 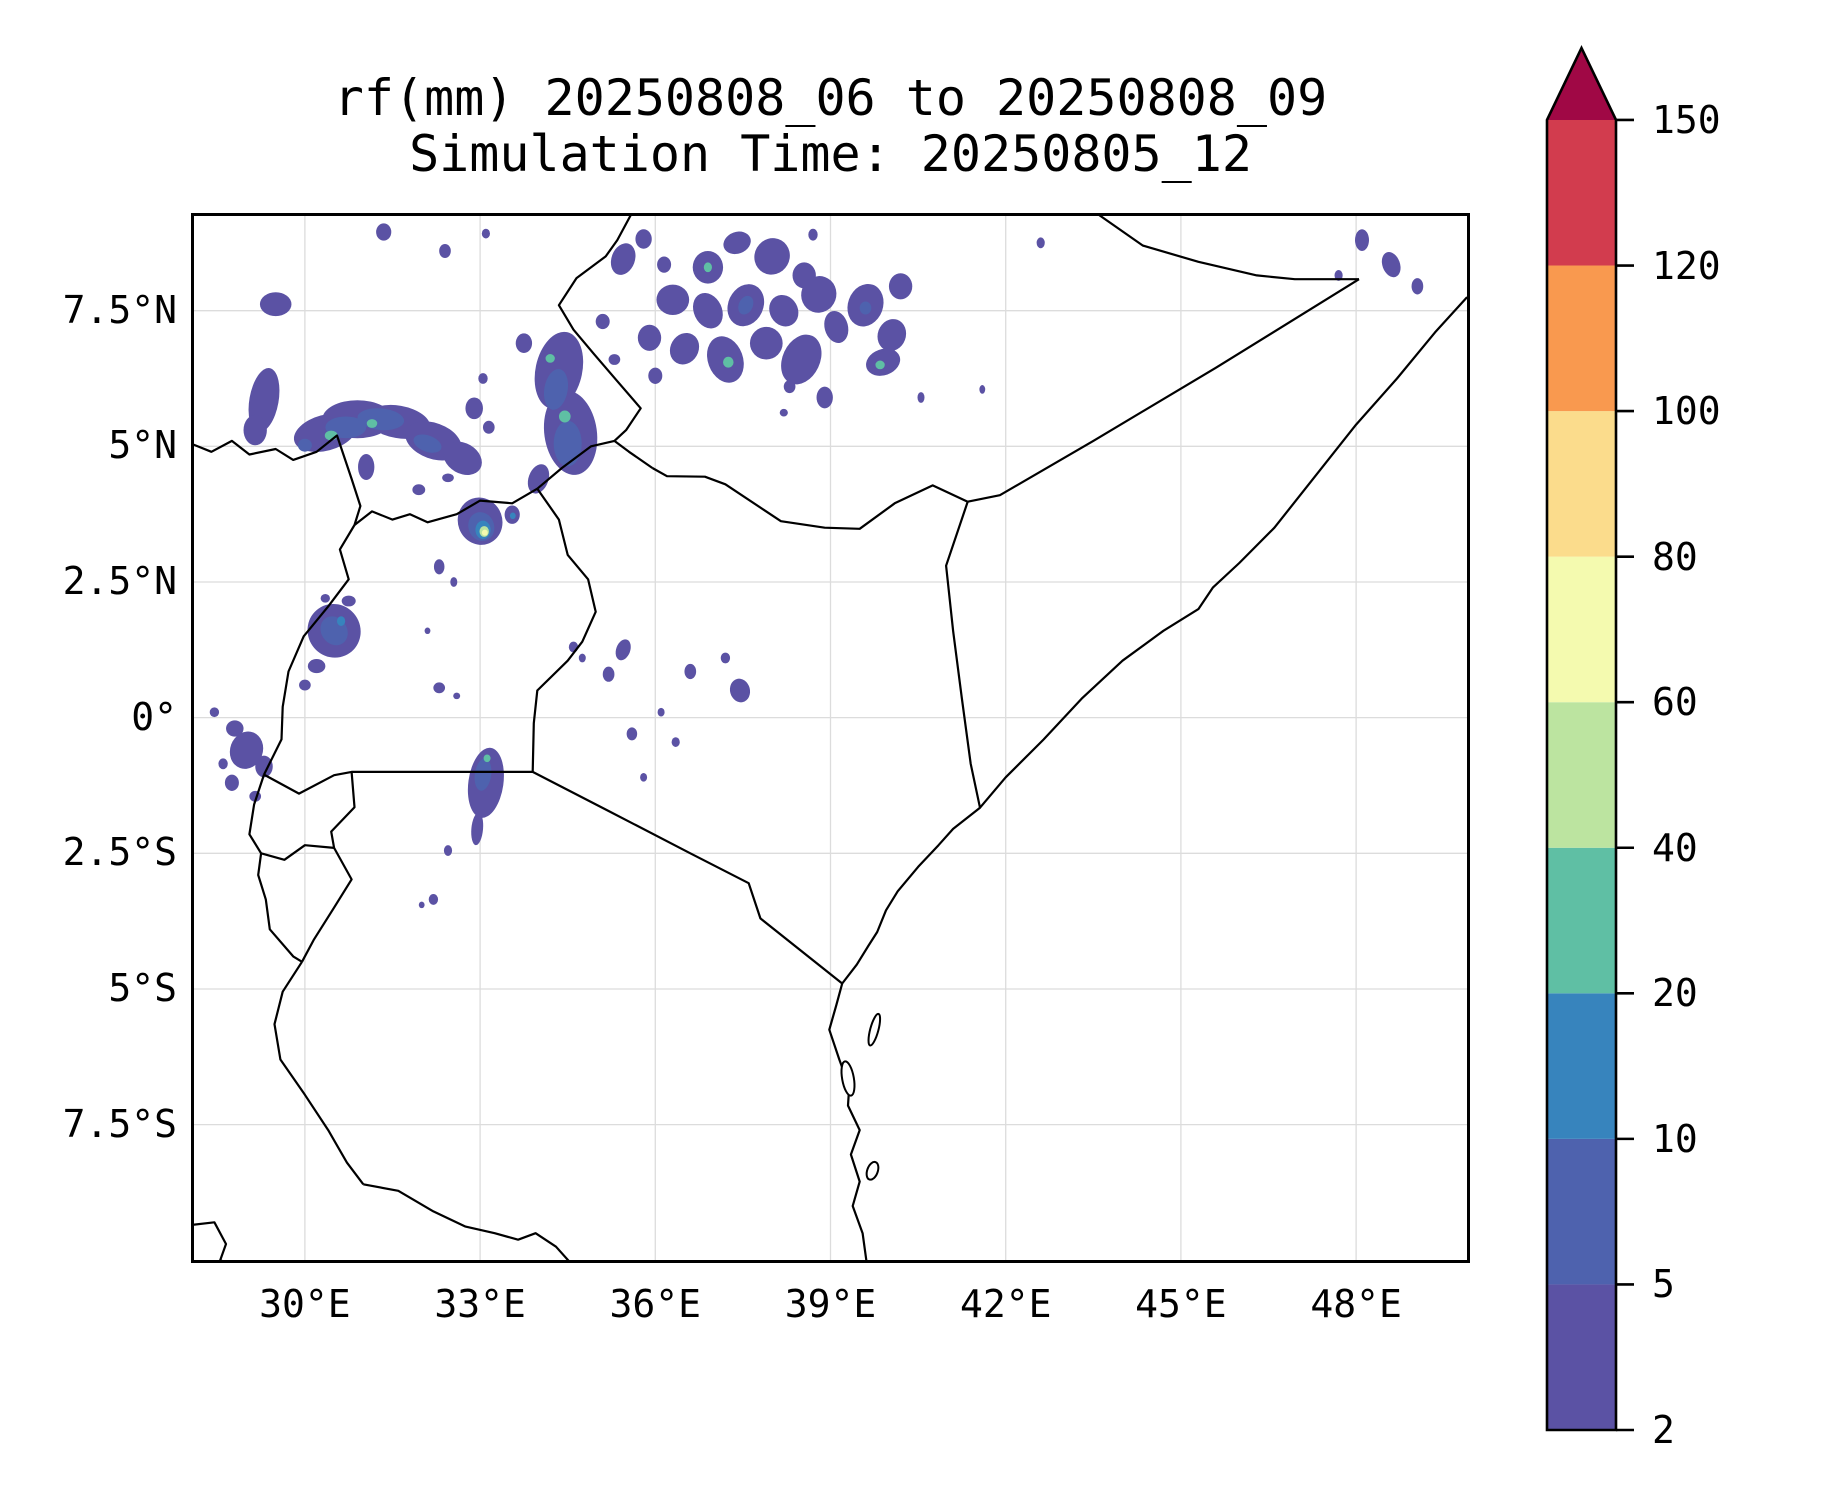 I want to click on colorbar, so click(x=1589, y=738).